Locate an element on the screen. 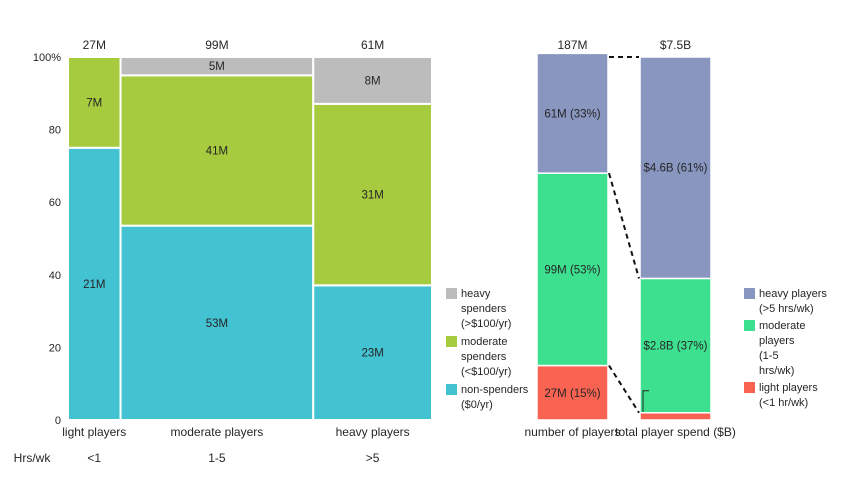 Image resolution: width=860 pixels, height=494 pixels. column-total-label: 61M is located at coordinates (372, 45).